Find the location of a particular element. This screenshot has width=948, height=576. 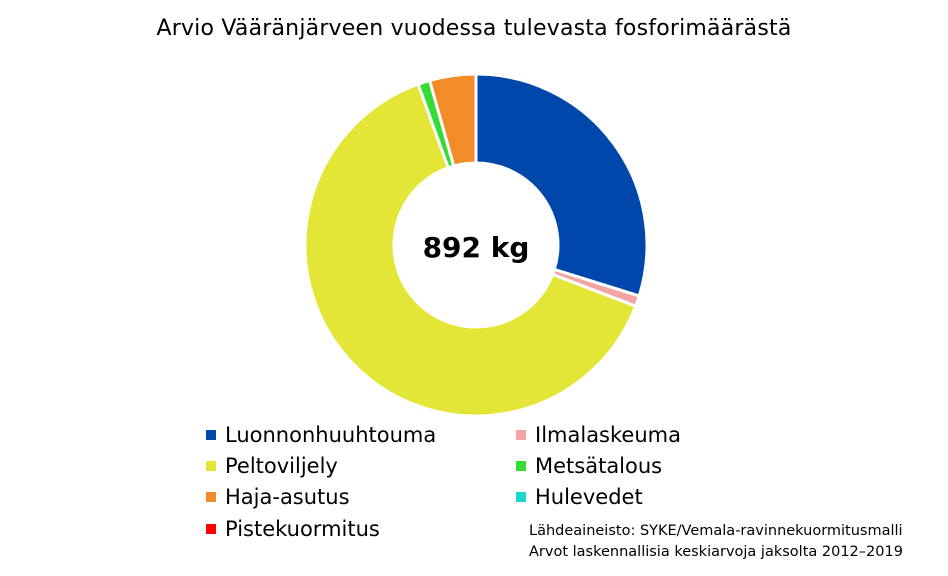

slice-haja-asutus is located at coordinates (452, 120).